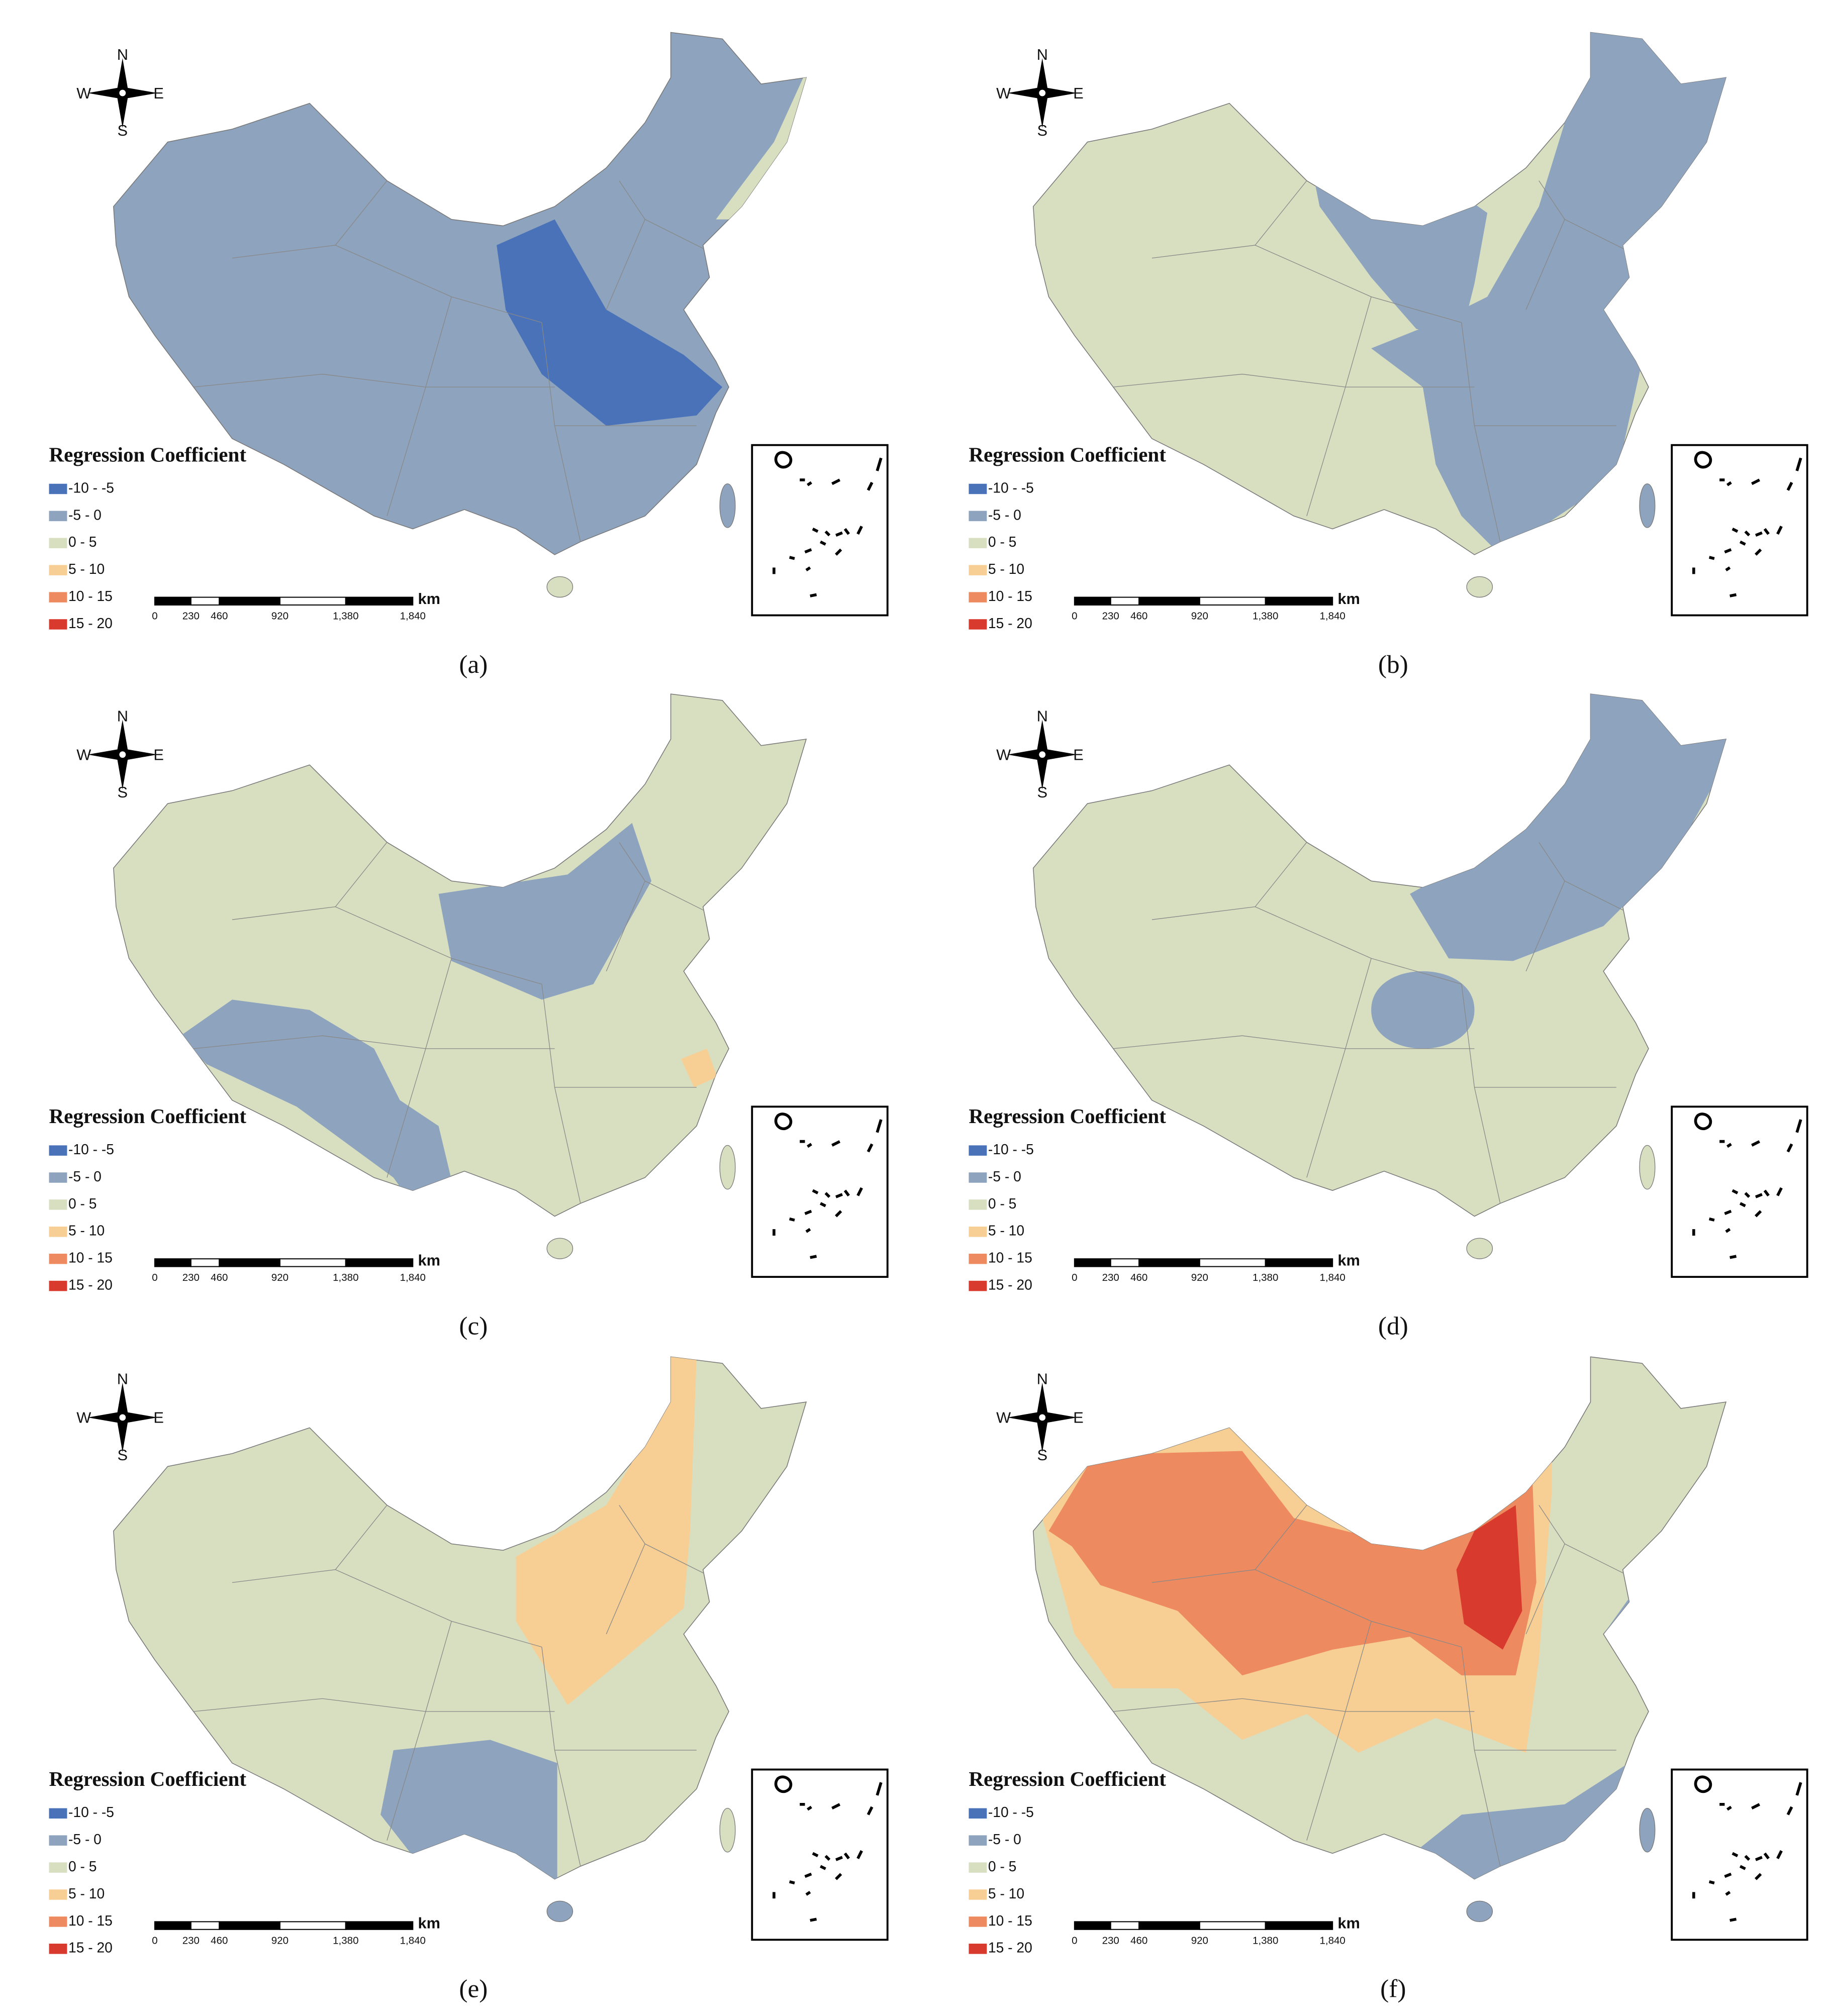  What do you see at coordinates (1199, 1941) in the screenshot?
I see `scale-label: 920` at bounding box center [1199, 1941].